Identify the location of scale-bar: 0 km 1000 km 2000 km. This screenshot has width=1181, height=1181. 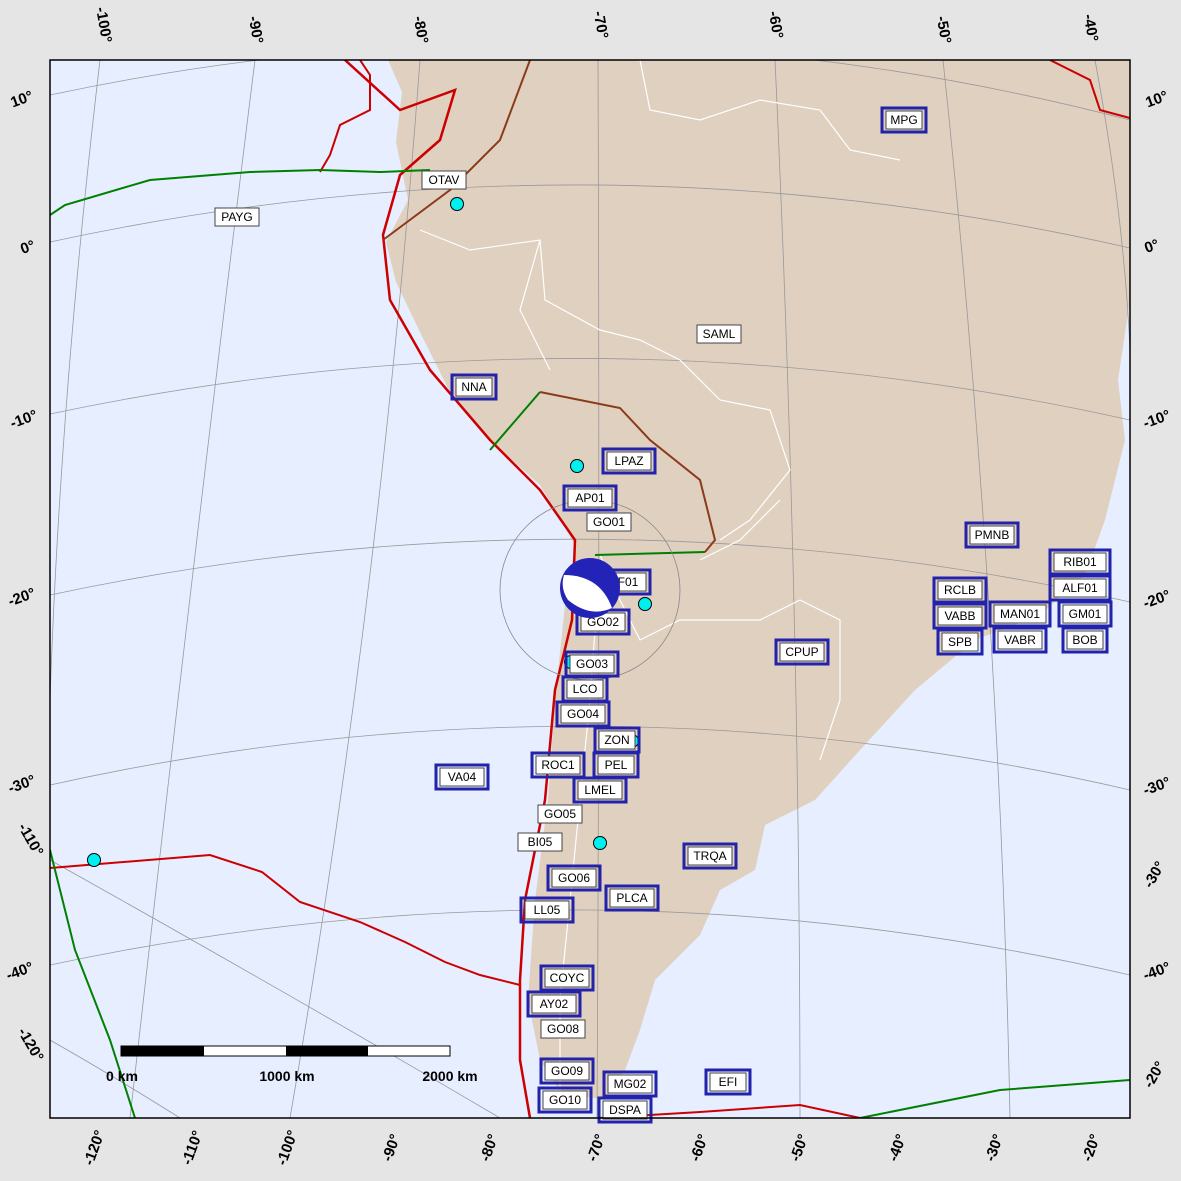
(292, 1064).